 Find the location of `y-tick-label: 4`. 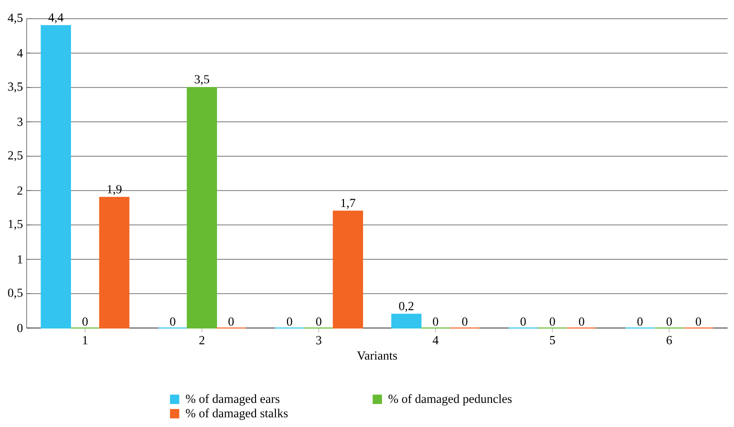

y-tick-label: 4 is located at coordinates (20, 53).